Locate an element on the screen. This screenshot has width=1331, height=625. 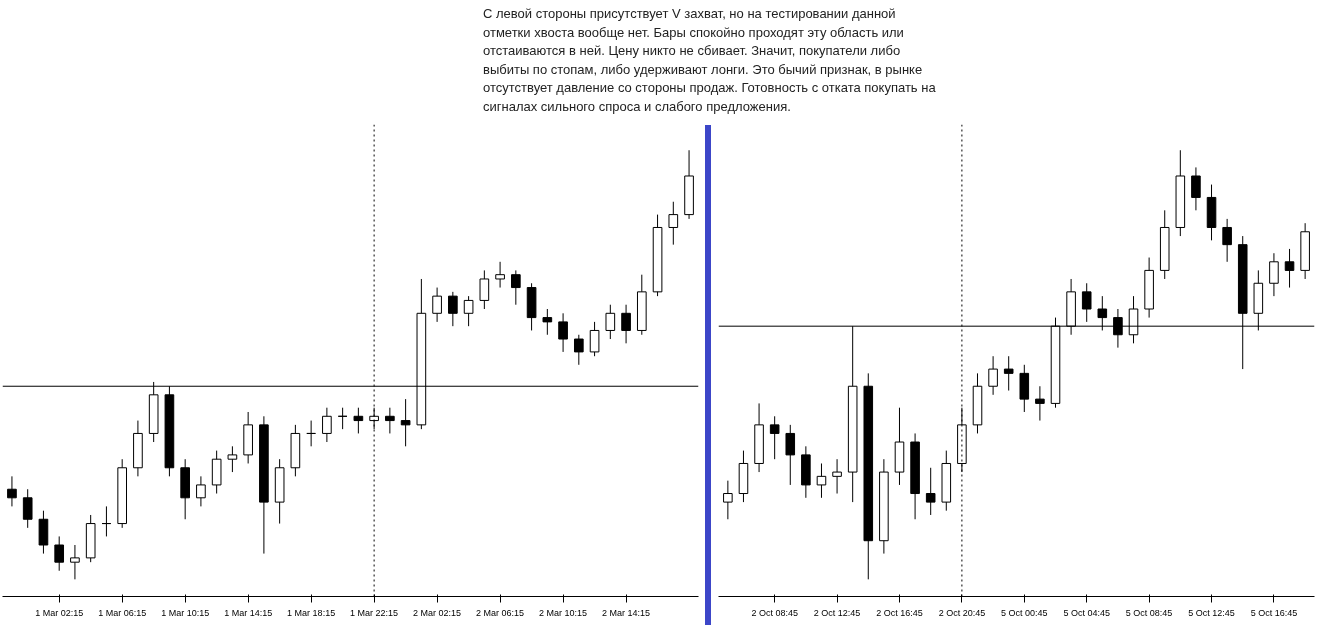
x-tick-label: 1 Mar 14:15 is located at coordinates (248, 612).